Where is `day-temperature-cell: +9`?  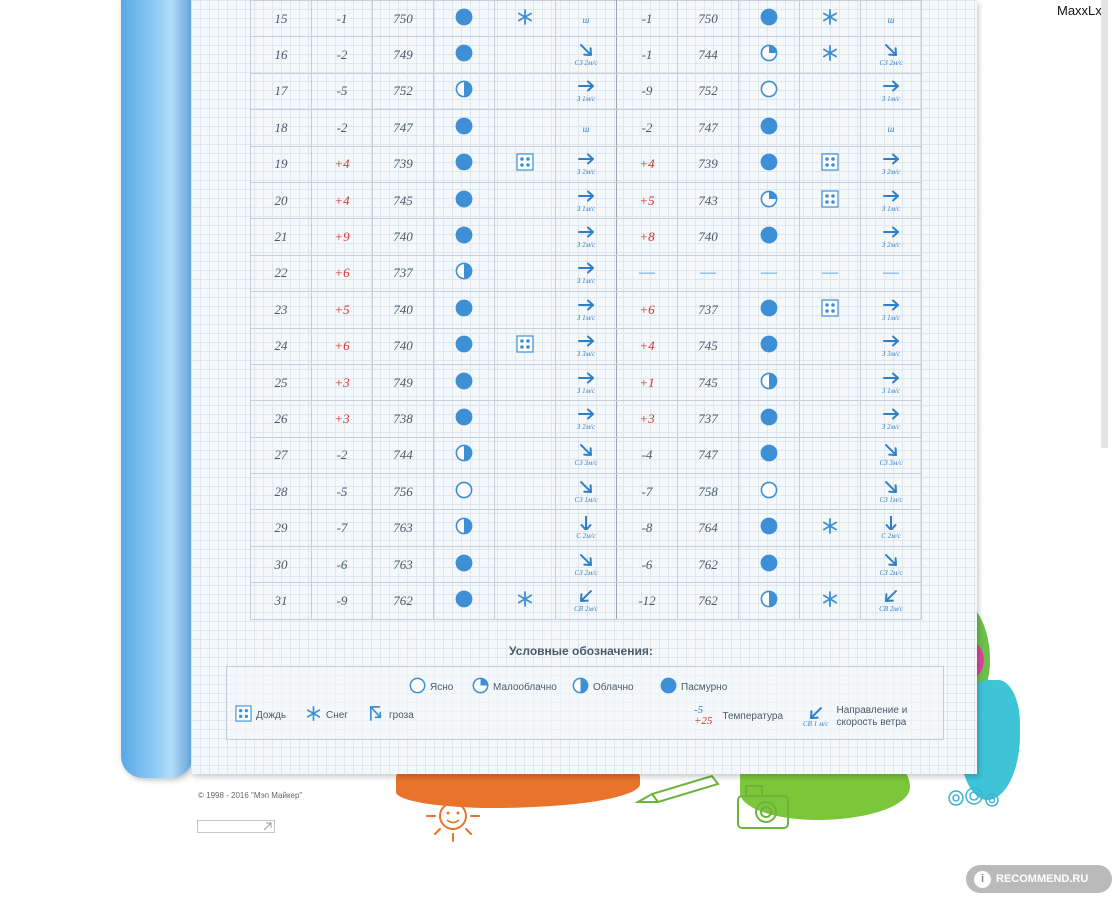 day-temperature-cell: +9 is located at coordinates (342, 237).